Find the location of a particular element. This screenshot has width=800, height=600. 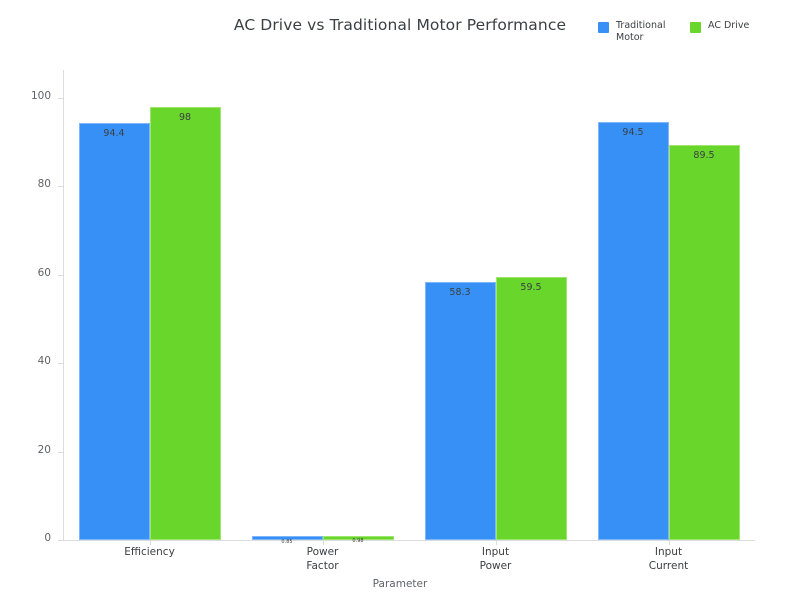

bar: 89.5 is located at coordinates (704, 342).